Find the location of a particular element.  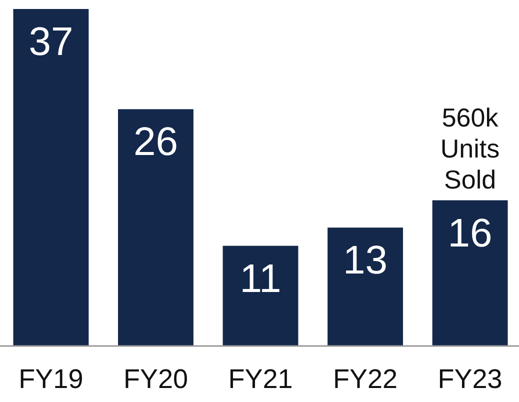

x-tick-label: FY19 is located at coordinates (51, 379).